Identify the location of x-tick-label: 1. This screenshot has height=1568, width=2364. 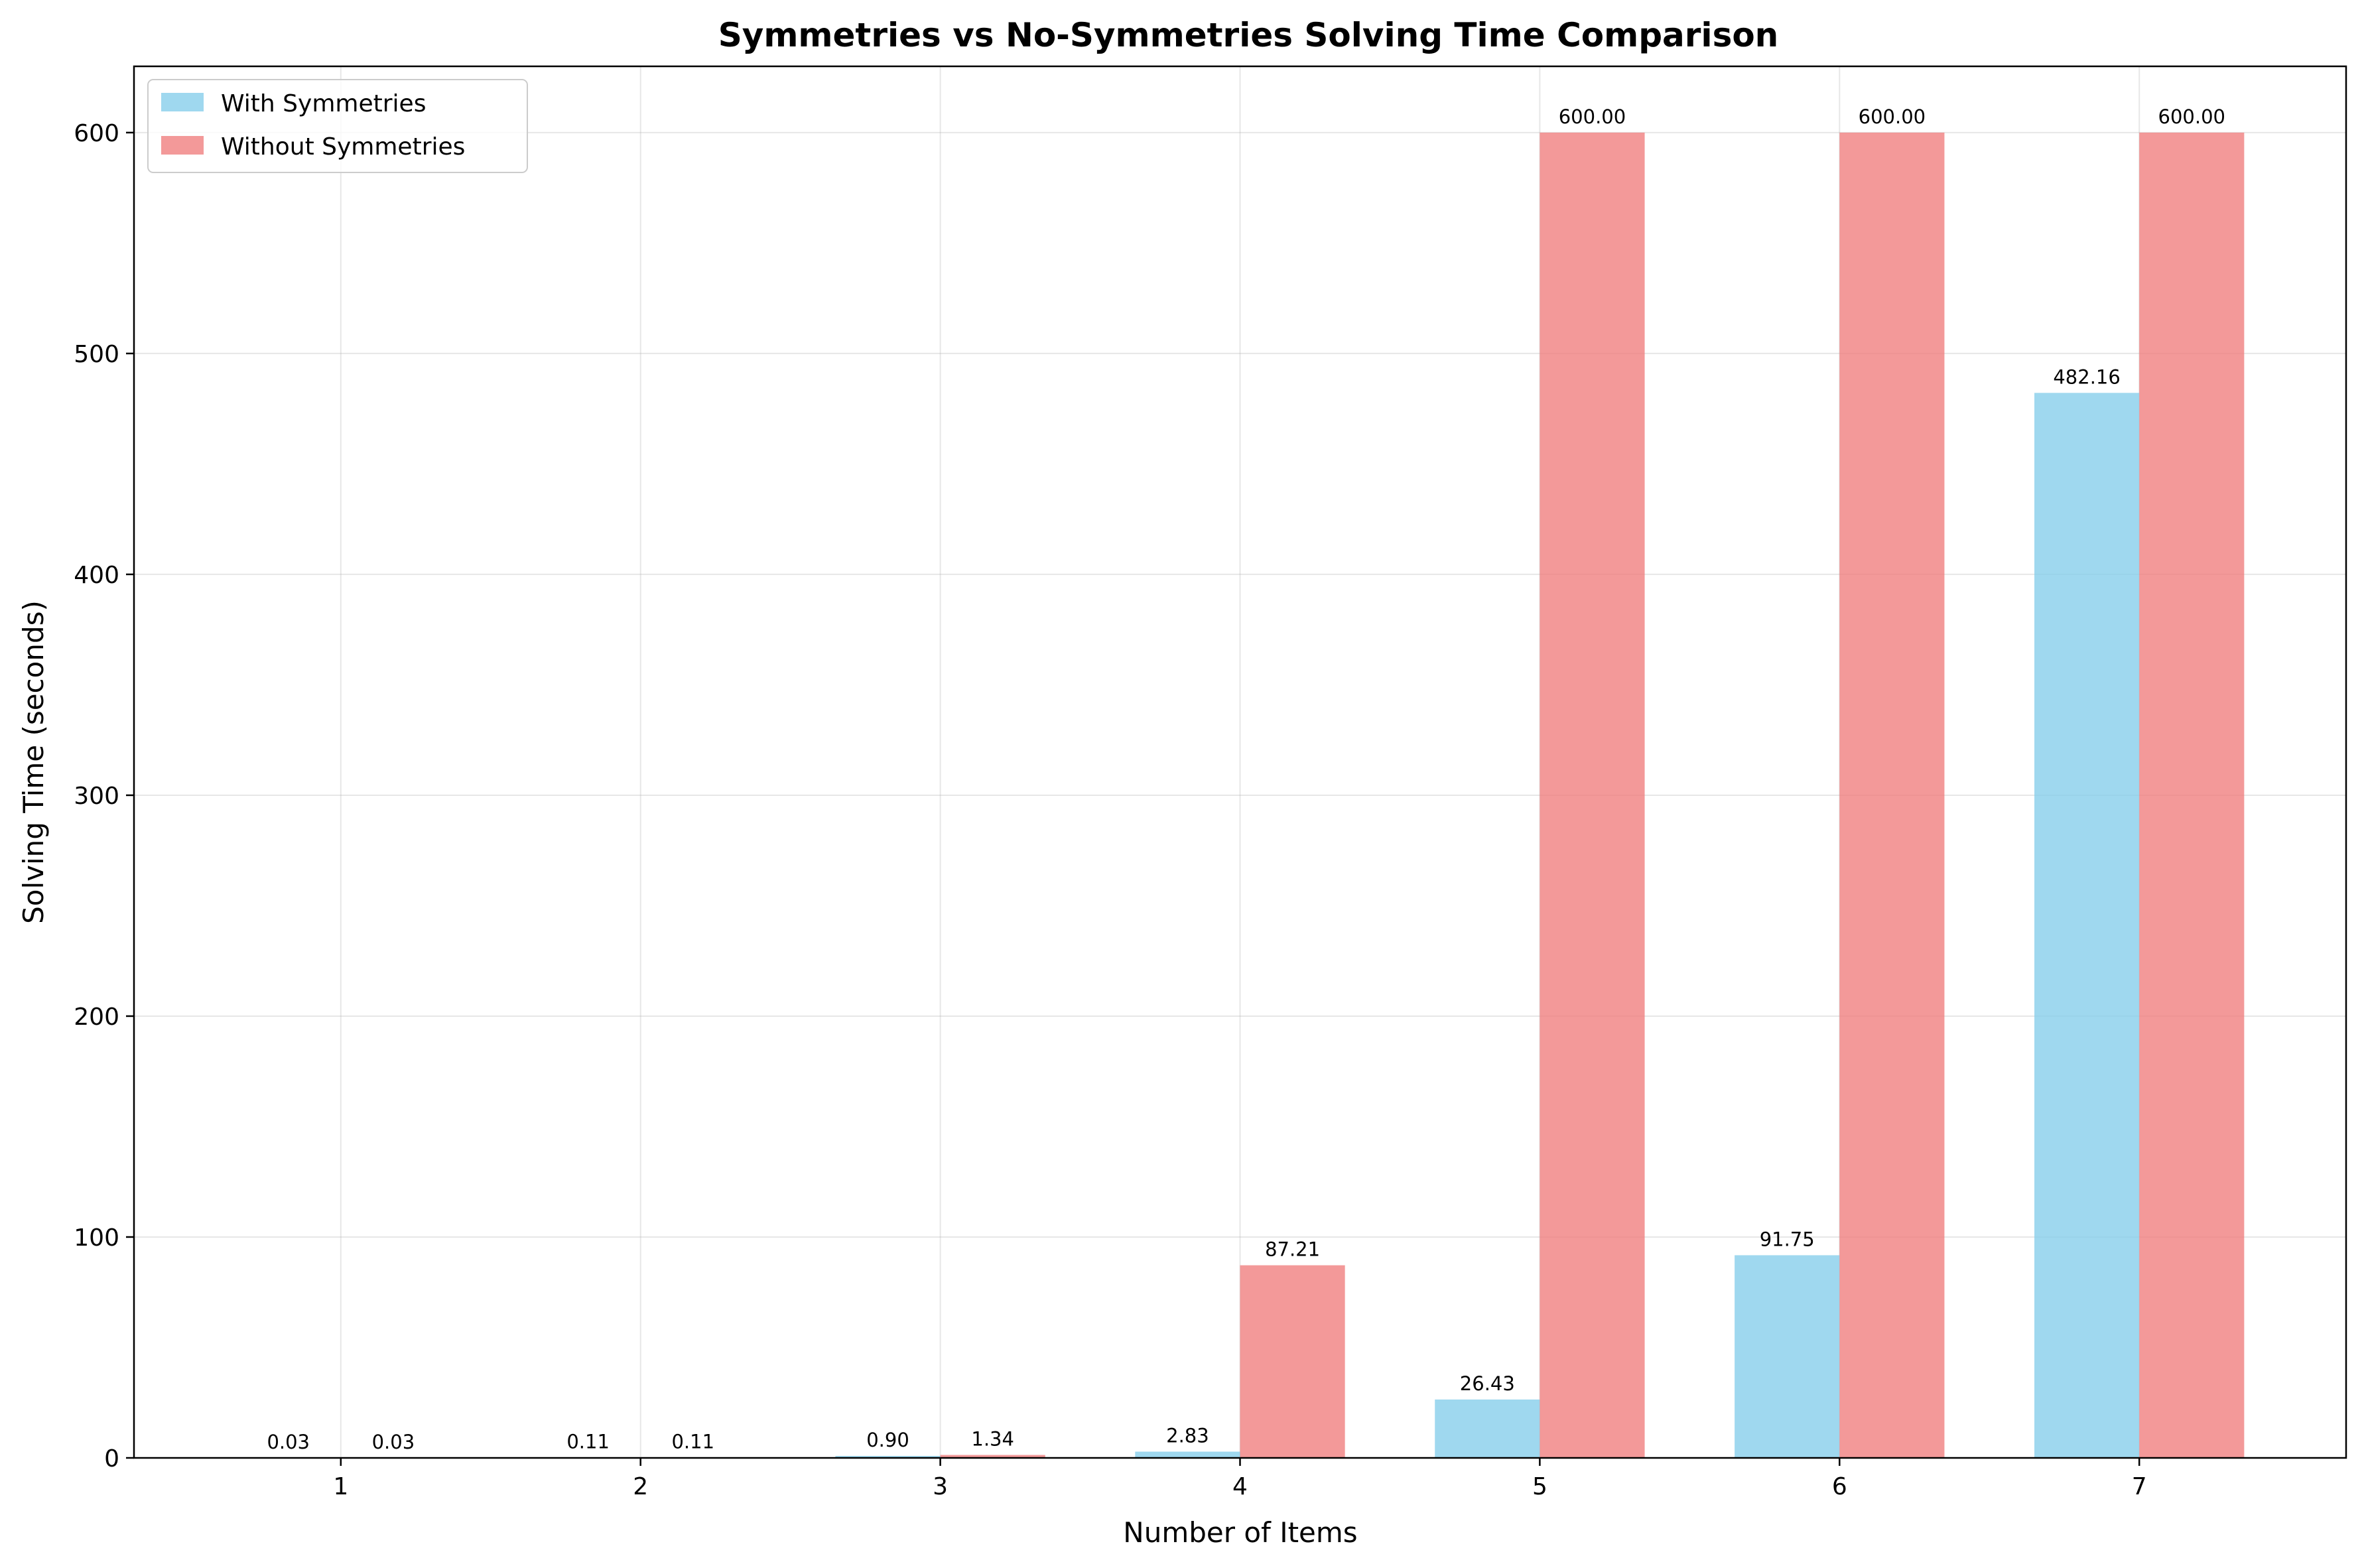
(340, 1487).